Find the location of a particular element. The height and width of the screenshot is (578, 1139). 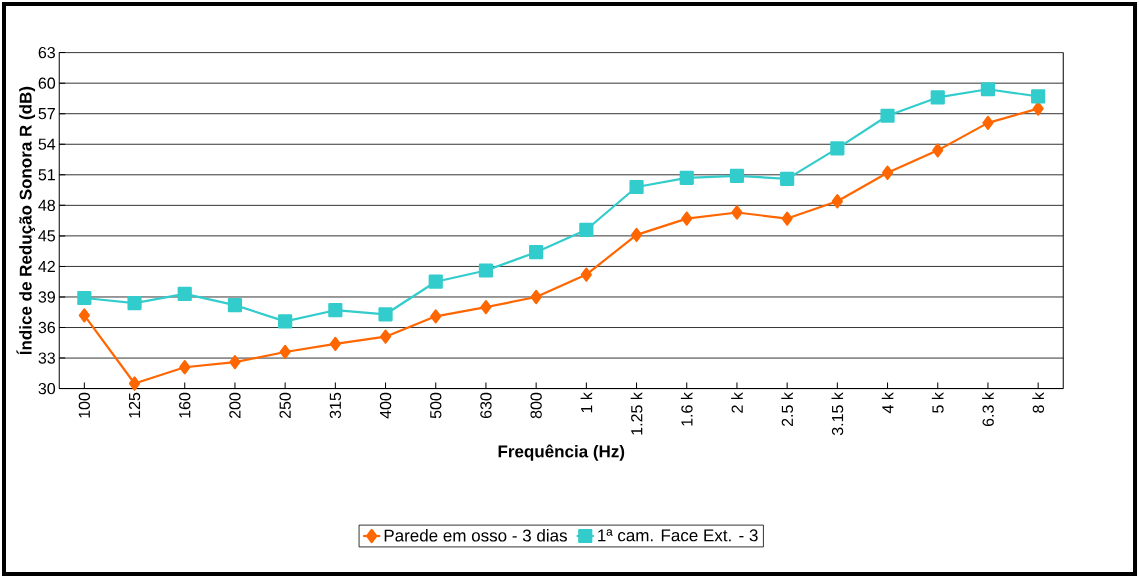

x-tick-label: 1.6 k is located at coordinates (686, 409).